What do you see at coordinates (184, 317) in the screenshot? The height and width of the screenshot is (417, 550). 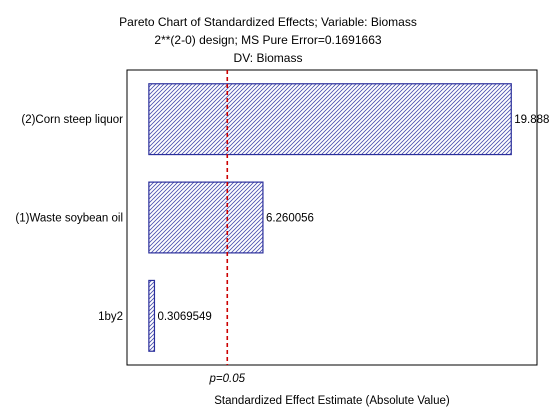 I see `value-label-2: 0.3069549` at bounding box center [184, 317].